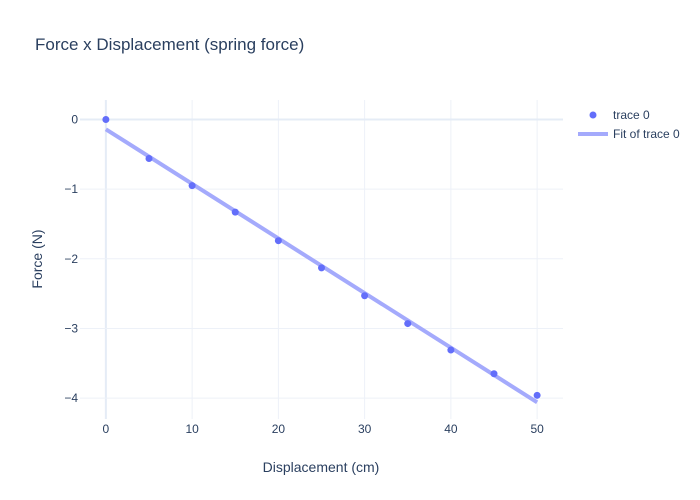 This screenshot has width=700, height=500. Describe the element at coordinates (451, 429) in the screenshot. I see `x-tick-label: 40` at that location.